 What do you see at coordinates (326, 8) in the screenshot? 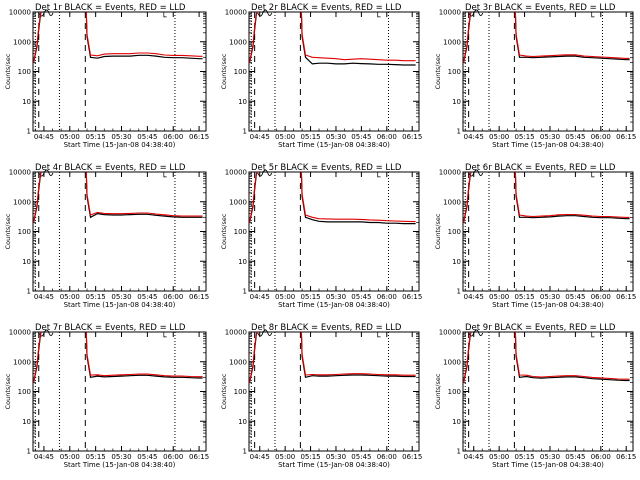
I see `panel-title: Det 2r BLACK = Events, RED = LLD` at bounding box center [326, 8].